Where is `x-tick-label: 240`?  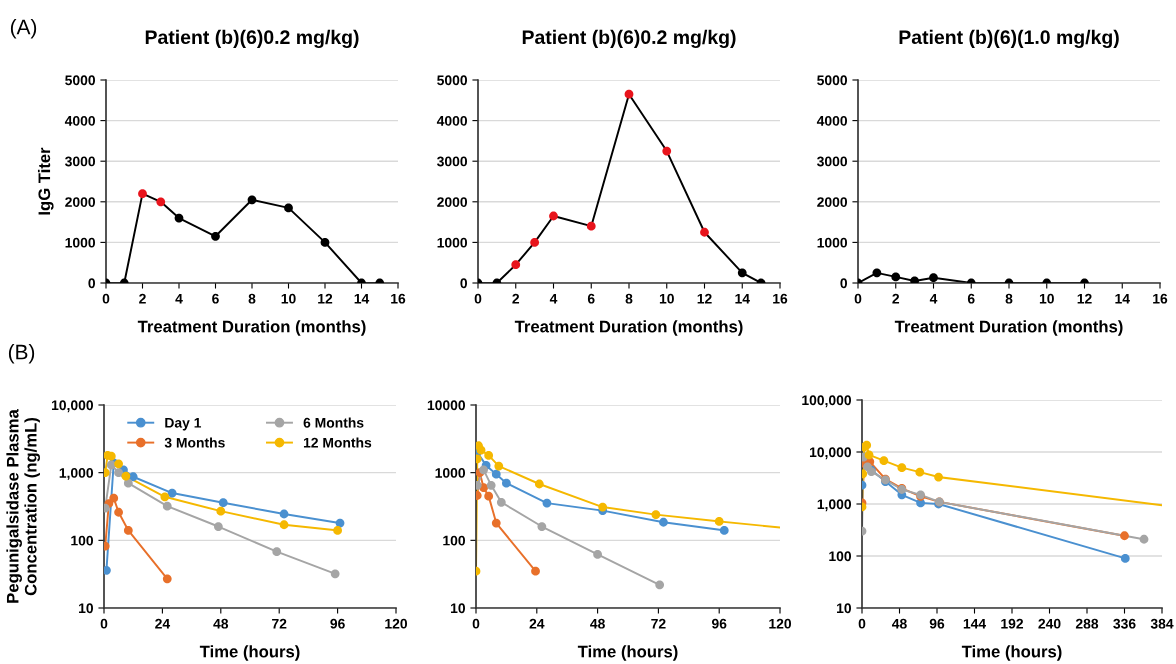
x-tick-label: 240 is located at coordinates (1049, 623).